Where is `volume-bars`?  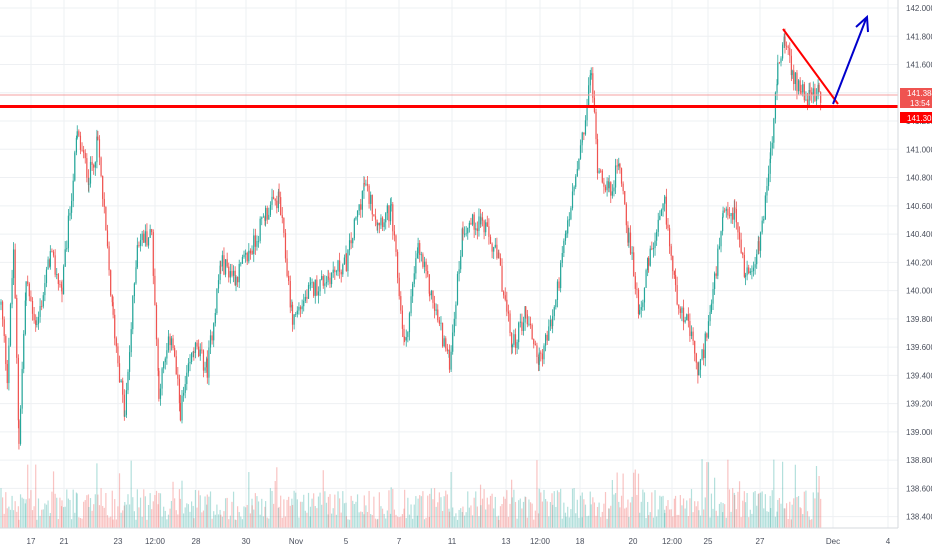 volume-bars is located at coordinates (411, 493).